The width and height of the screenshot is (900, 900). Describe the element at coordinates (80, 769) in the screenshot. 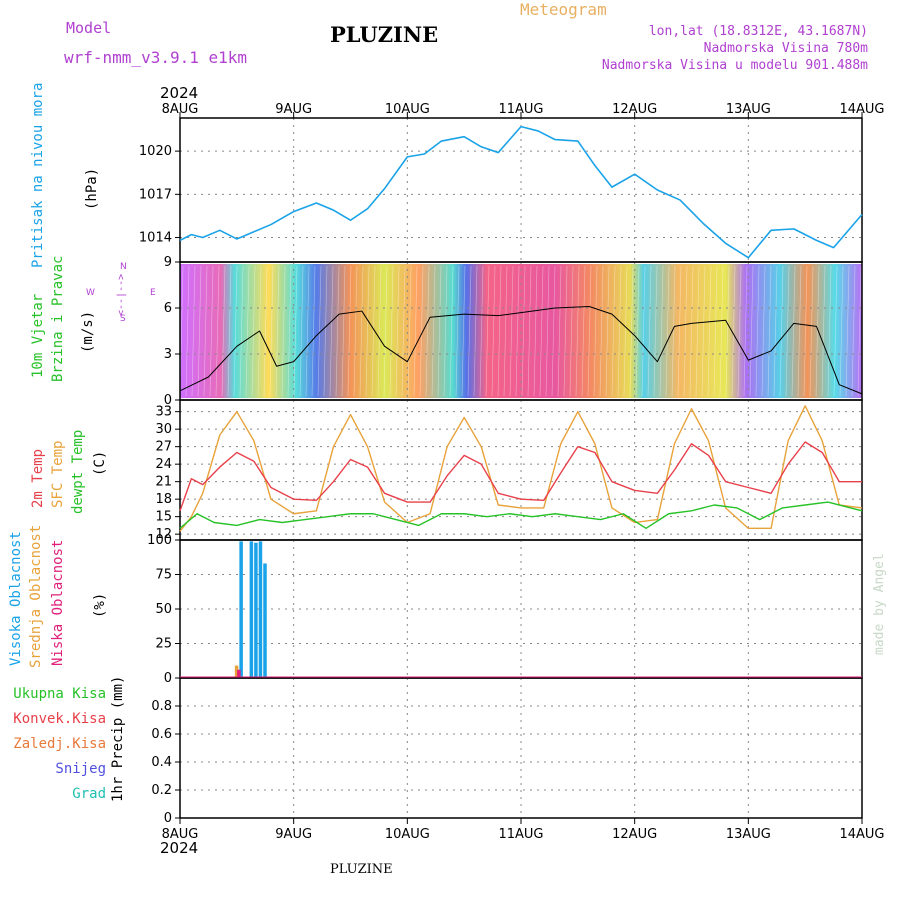

I see `precip-label-4: Snijeg` at that location.